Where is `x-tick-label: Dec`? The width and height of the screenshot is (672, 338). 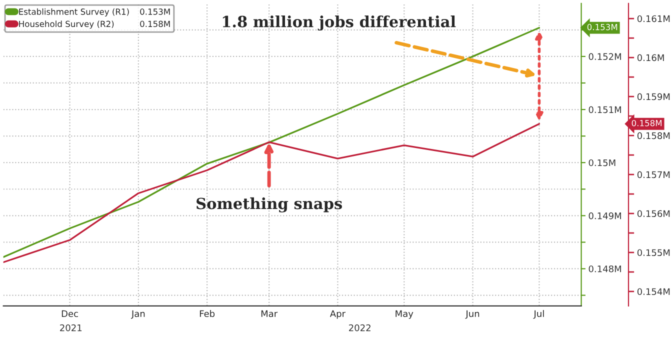 x-tick-label: Dec is located at coordinates (70, 314).